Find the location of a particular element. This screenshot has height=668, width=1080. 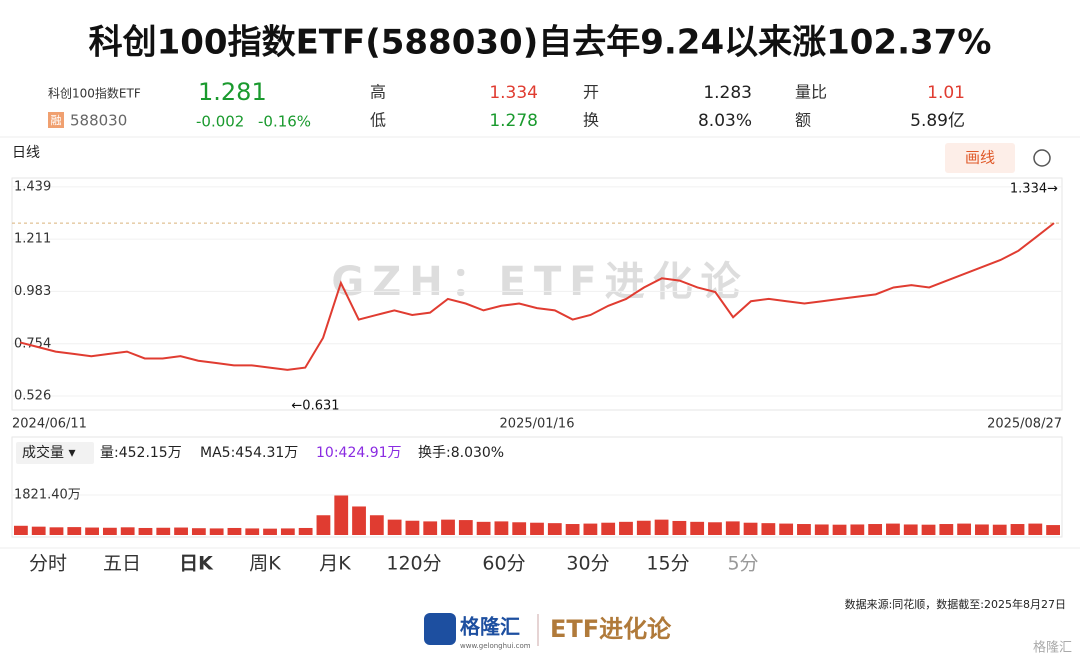

field-label: 额 is located at coordinates (803, 120).